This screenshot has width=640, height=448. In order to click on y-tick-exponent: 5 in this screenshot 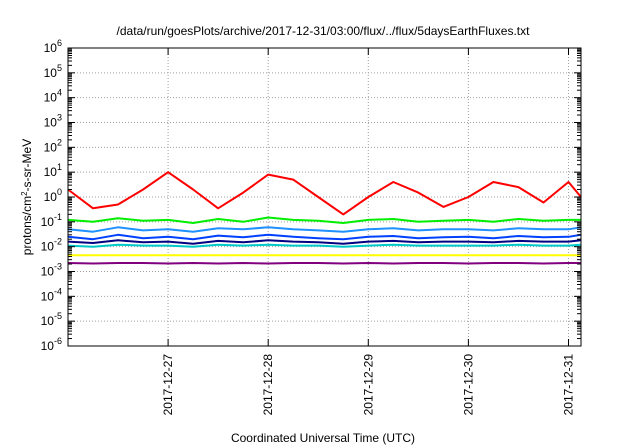, I will do `click(59, 68)`.